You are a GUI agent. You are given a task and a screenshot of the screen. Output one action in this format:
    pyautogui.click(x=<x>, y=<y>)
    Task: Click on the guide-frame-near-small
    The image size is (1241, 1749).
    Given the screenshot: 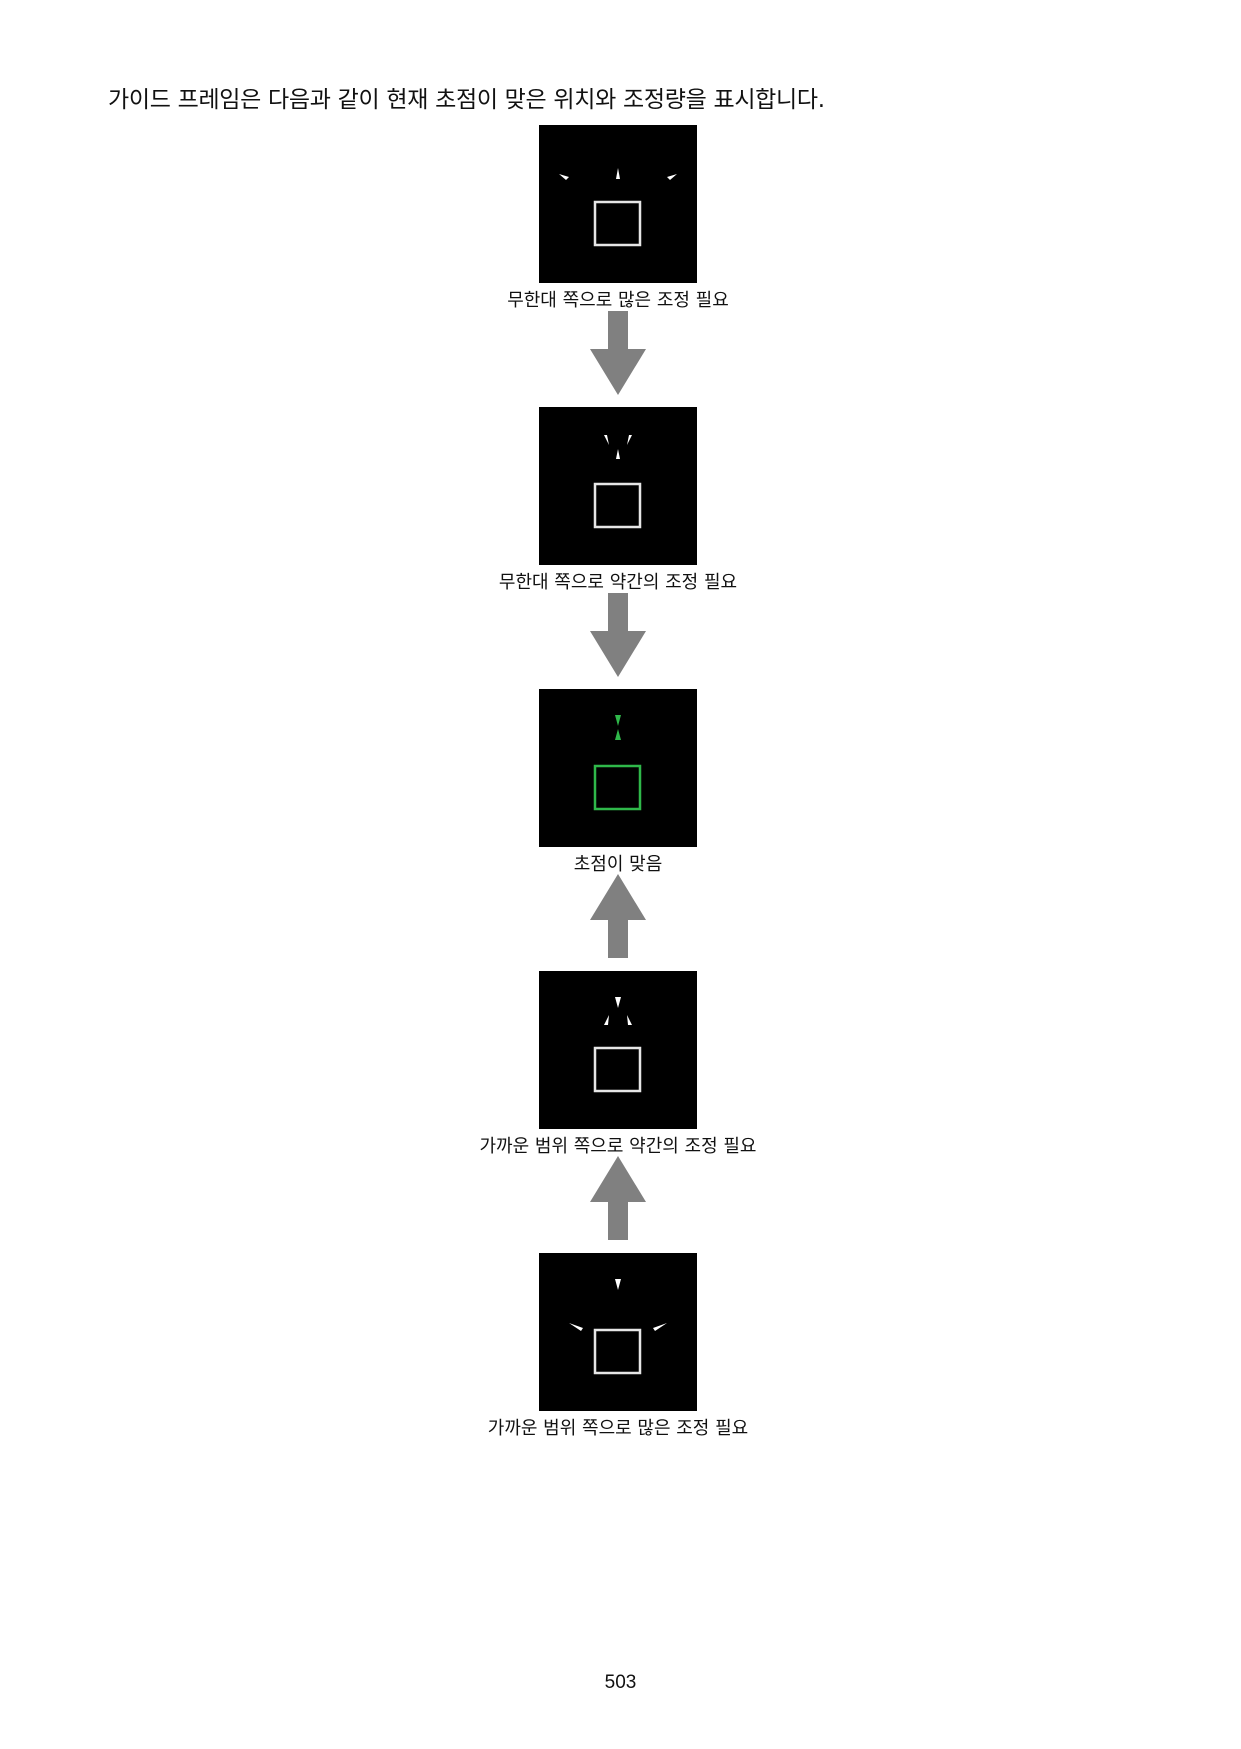 What is the action you would take?
    pyautogui.click(x=618, y=1050)
    